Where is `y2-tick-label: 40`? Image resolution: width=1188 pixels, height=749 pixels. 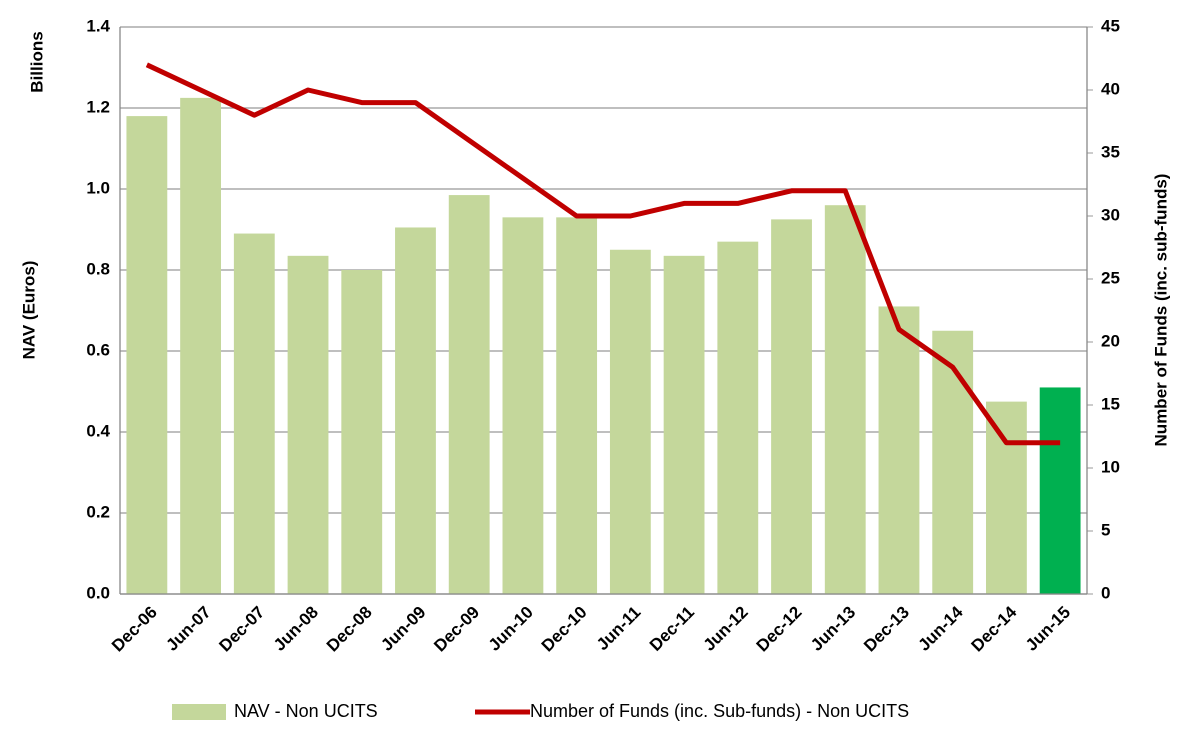
y2-tick-label: 40 is located at coordinates (1110, 88).